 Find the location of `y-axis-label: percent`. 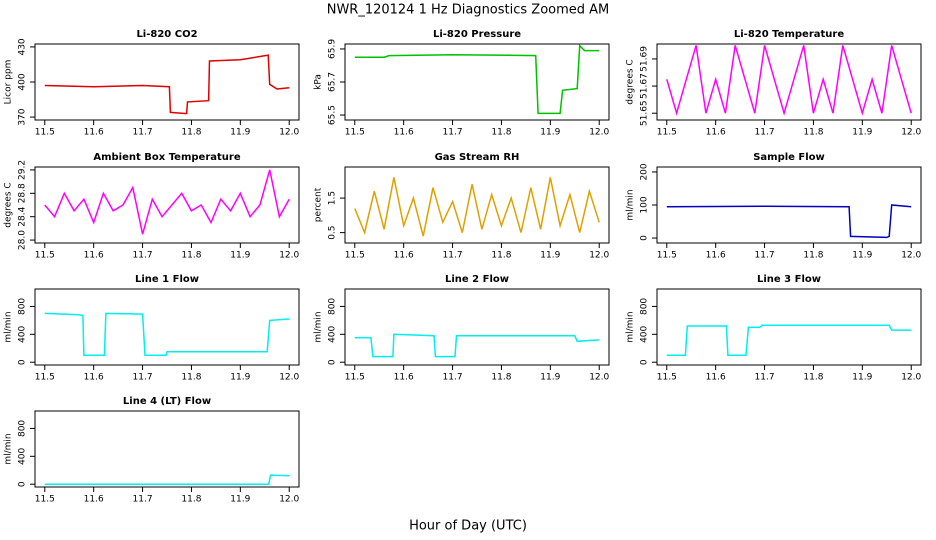

y-axis-label: percent is located at coordinates (319, 204).